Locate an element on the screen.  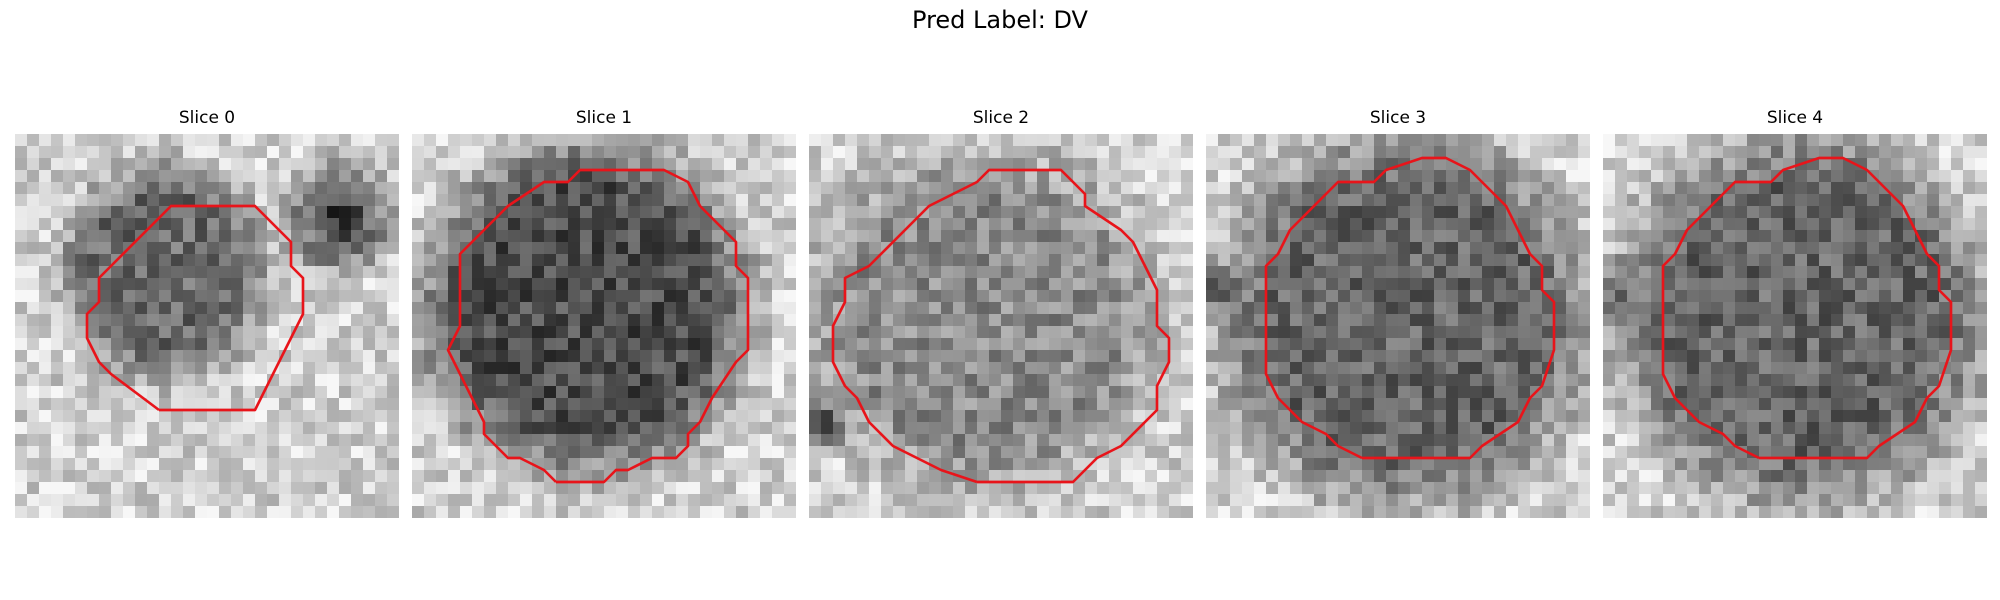
slice-panel-1: Slice 1 is located at coordinates (604, 313).